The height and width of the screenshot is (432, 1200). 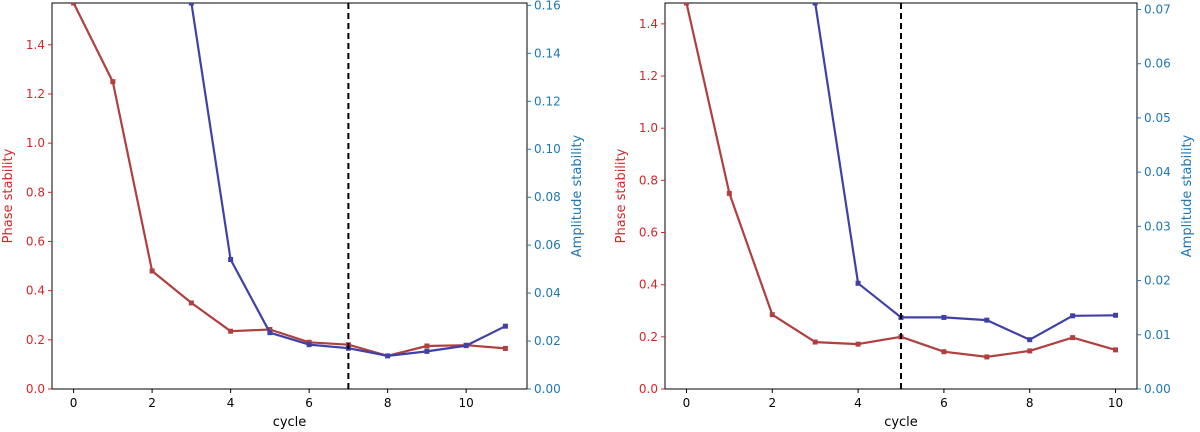 What do you see at coordinates (547, 6) in the screenshot?
I see `y-right-tick-label: 0.16` at bounding box center [547, 6].